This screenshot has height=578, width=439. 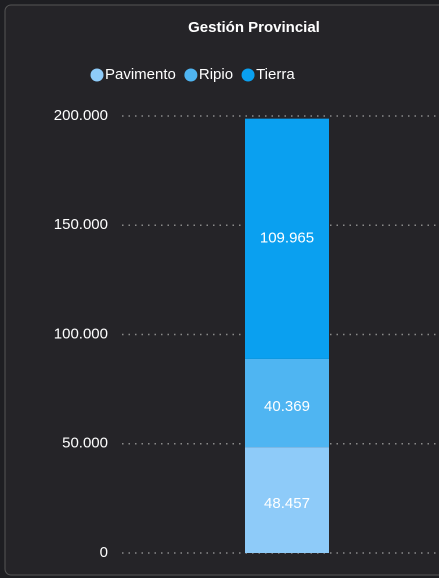 What do you see at coordinates (287, 406) in the screenshot?
I see `value-label: 40.369` at bounding box center [287, 406].